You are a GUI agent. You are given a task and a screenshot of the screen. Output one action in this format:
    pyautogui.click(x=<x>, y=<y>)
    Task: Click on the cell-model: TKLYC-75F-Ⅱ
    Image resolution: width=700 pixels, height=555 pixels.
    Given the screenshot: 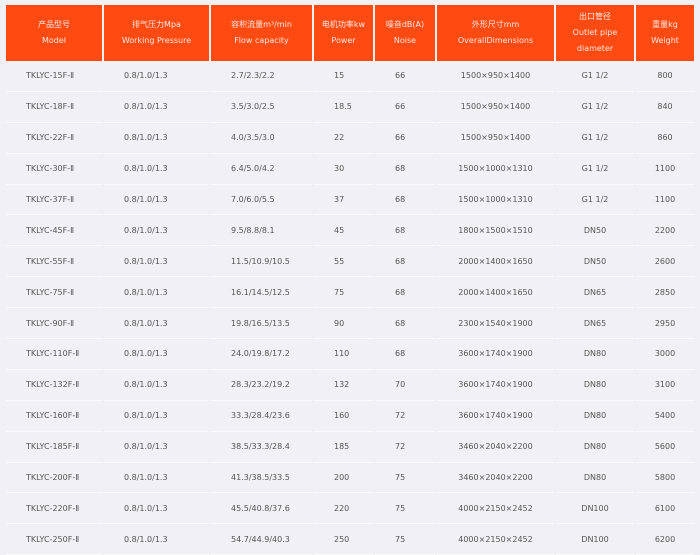 What is the action you would take?
    pyautogui.click(x=54, y=293)
    